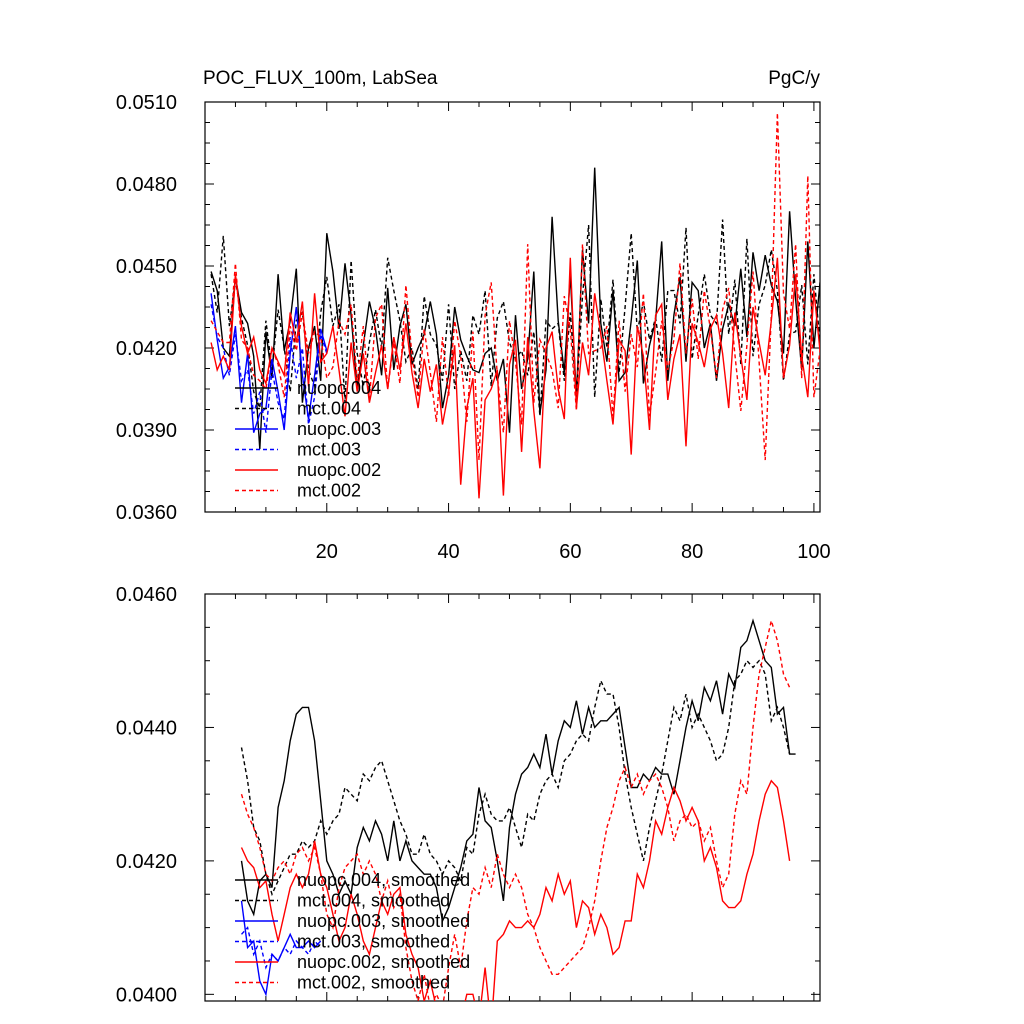  I want to click on legend-label: mct.004, smoothed, so click(373, 901).